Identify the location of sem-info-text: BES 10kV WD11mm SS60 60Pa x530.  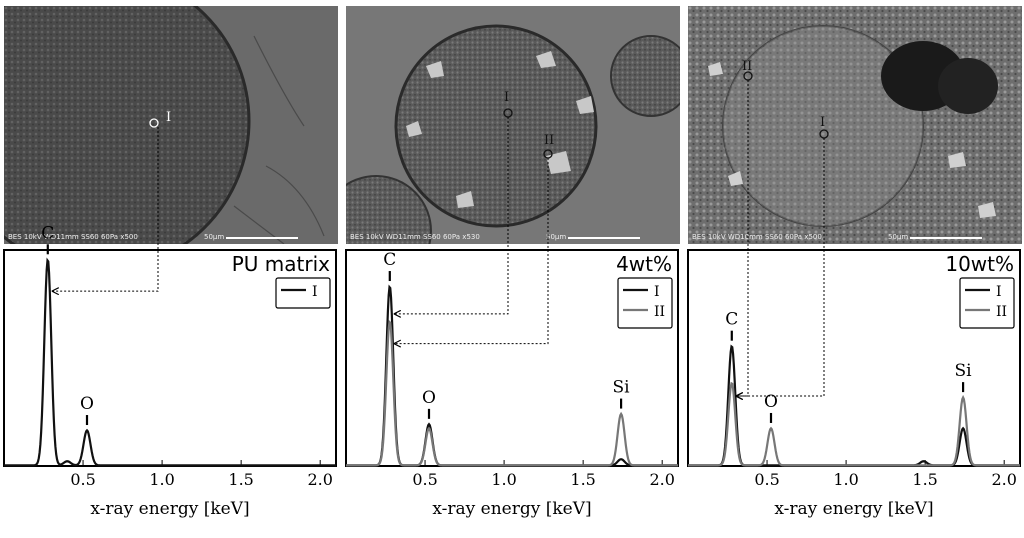
(415, 237).